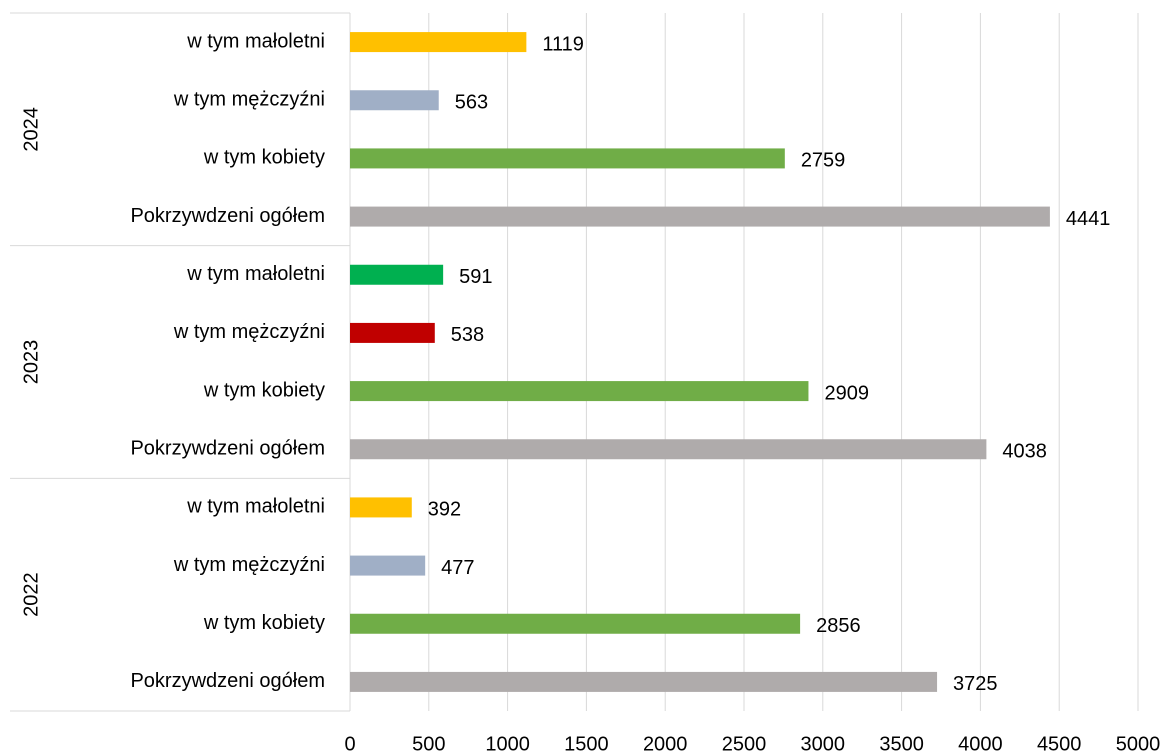 Image resolution: width=1168 pixels, height=755 pixels. I want to click on value-label: 4038, so click(1024, 452).